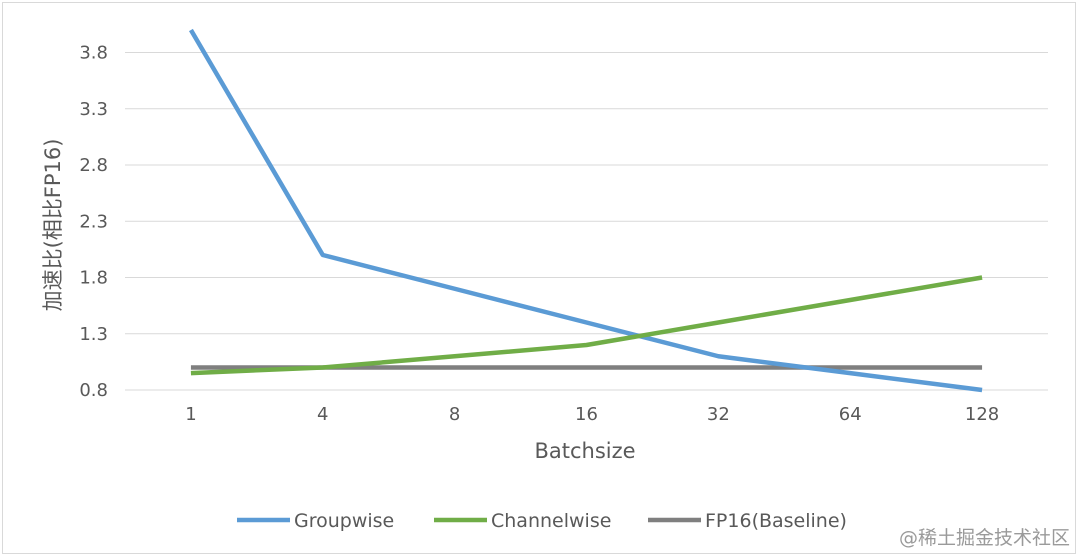 The image size is (1080, 558). What do you see at coordinates (850, 414) in the screenshot?
I see `x-tick-label: 64` at bounding box center [850, 414].